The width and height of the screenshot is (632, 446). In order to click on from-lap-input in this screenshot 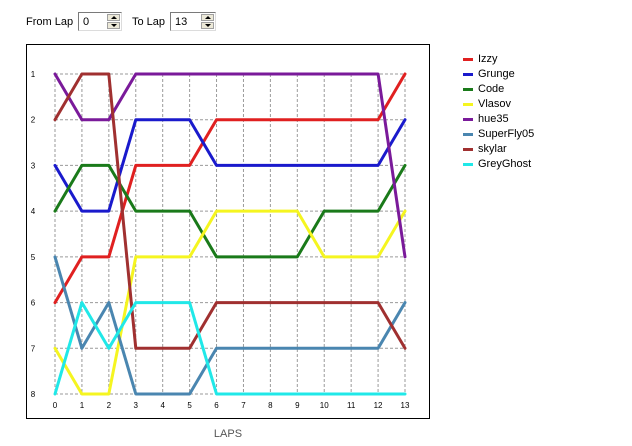, I will do `click(96, 21)`.